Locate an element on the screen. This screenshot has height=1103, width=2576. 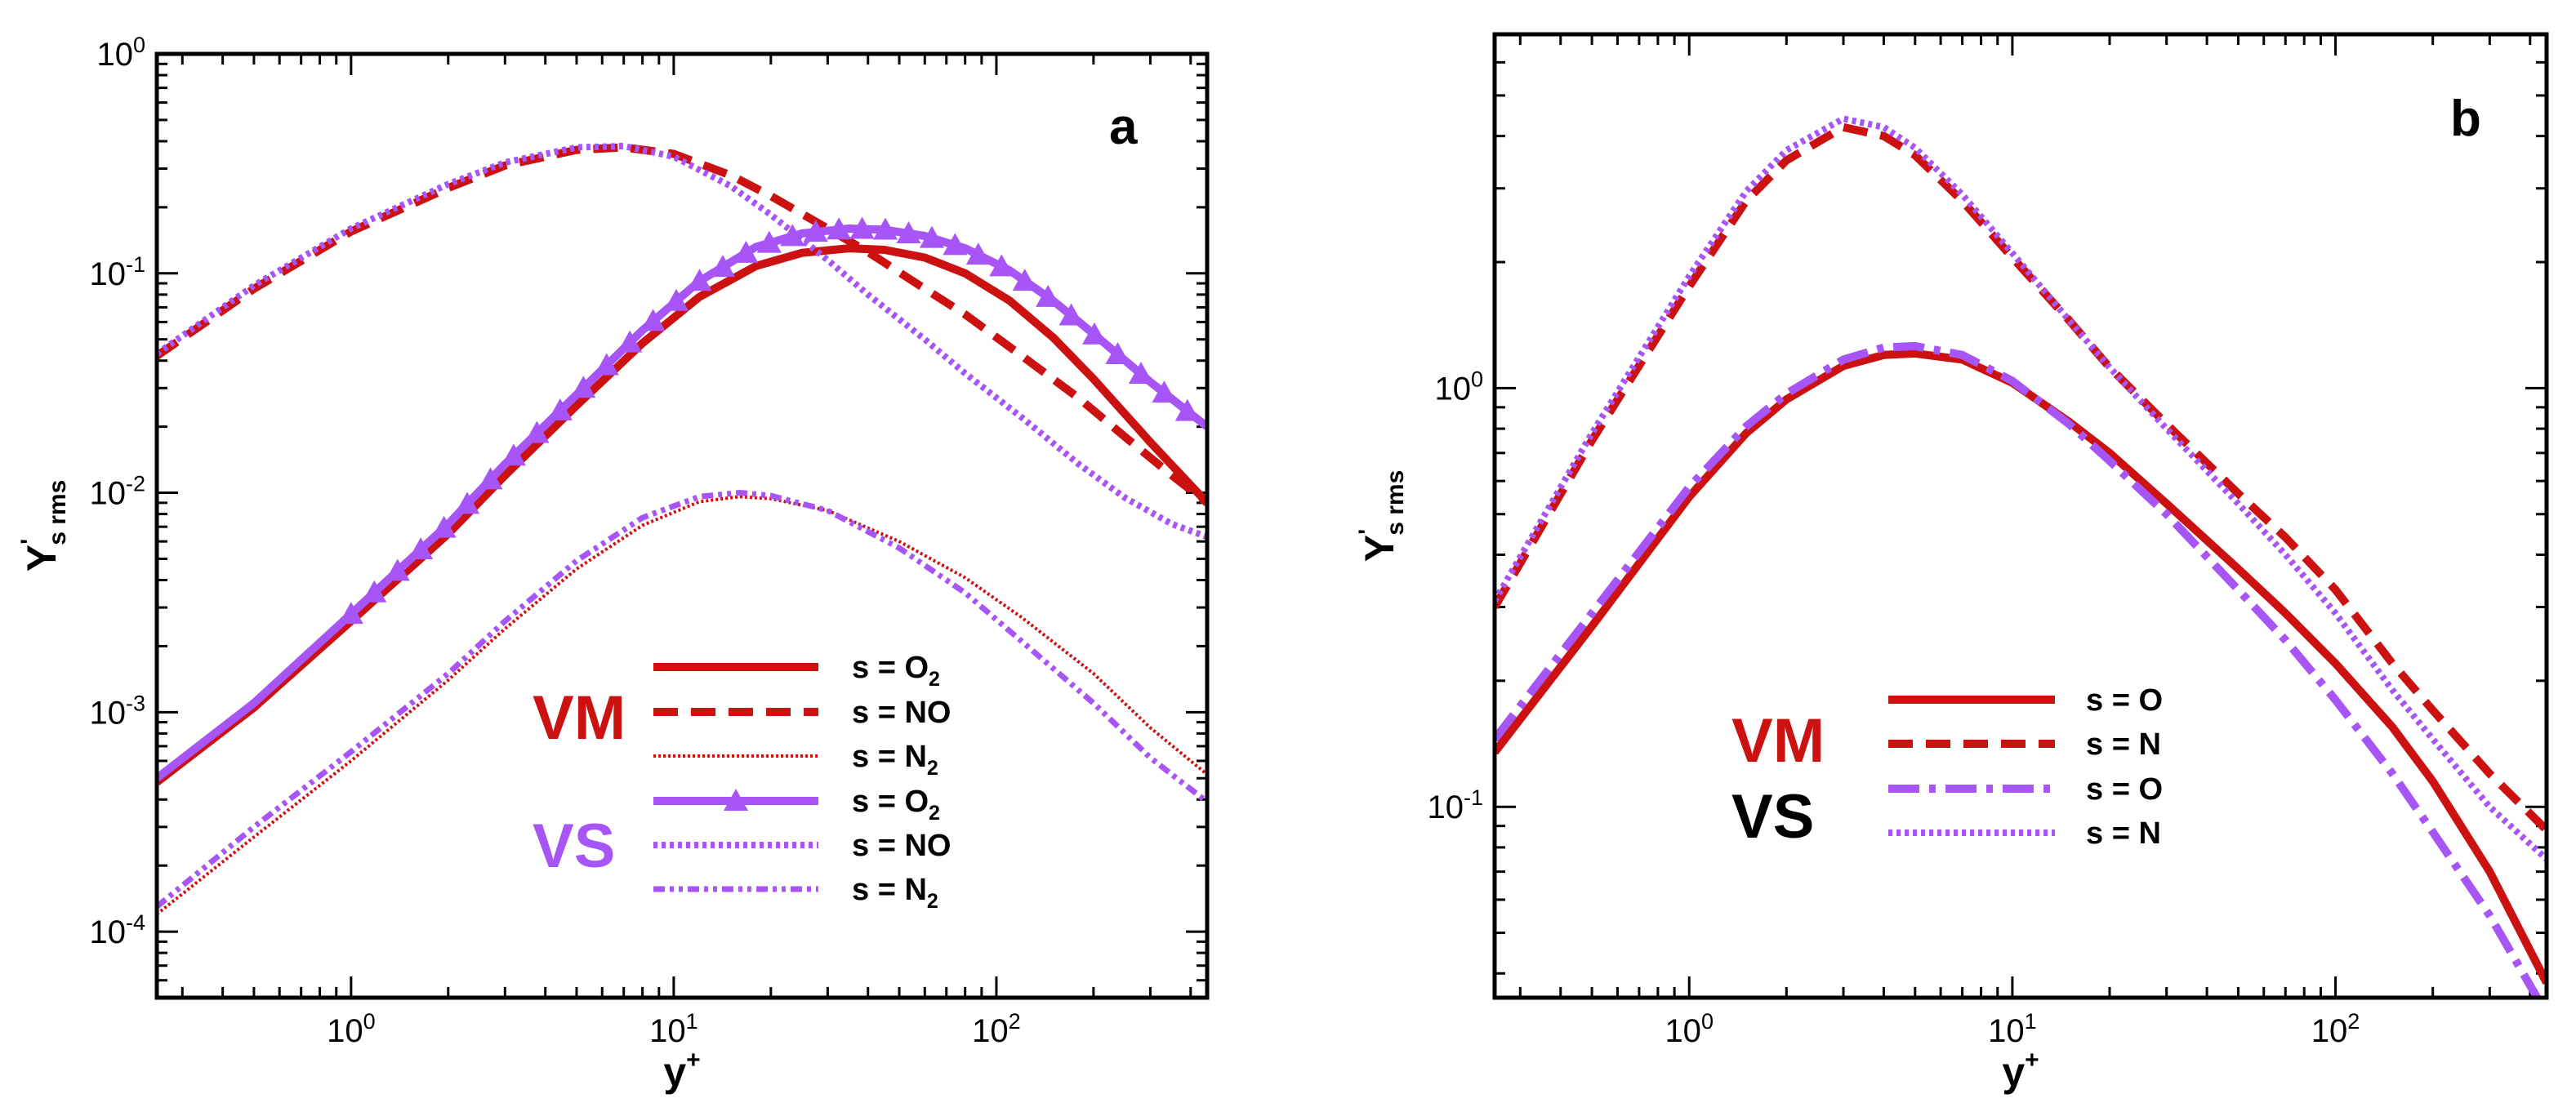
legend: VM s = O s = N VS s = O s = N is located at coordinates (1947, 767).